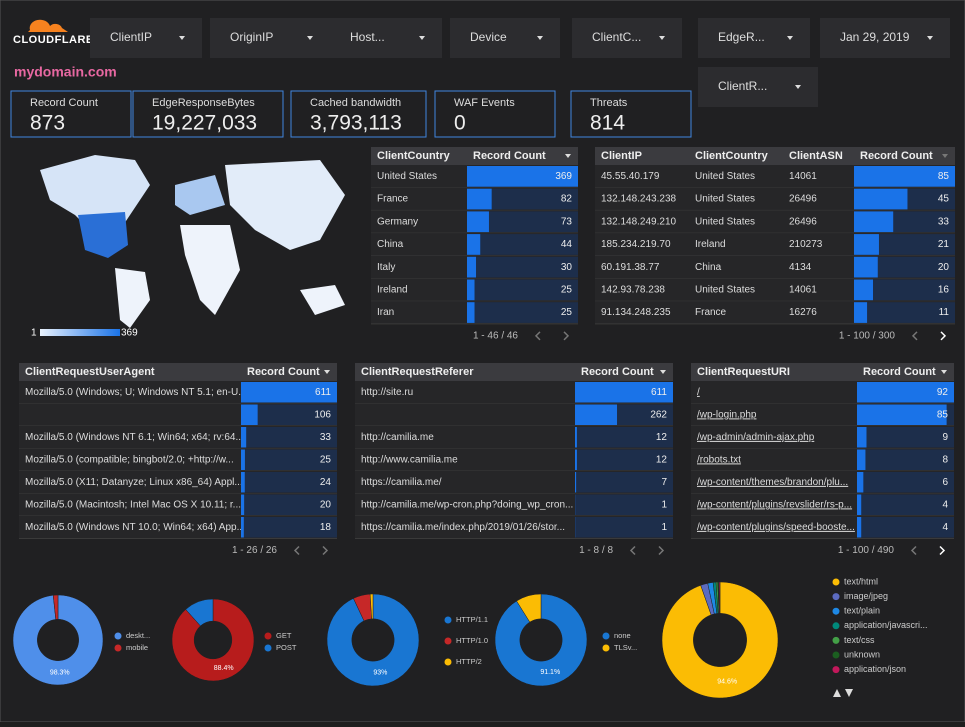  What do you see at coordinates (875, 669) in the screenshot?
I see `legend-label: application/json` at bounding box center [875, 669].